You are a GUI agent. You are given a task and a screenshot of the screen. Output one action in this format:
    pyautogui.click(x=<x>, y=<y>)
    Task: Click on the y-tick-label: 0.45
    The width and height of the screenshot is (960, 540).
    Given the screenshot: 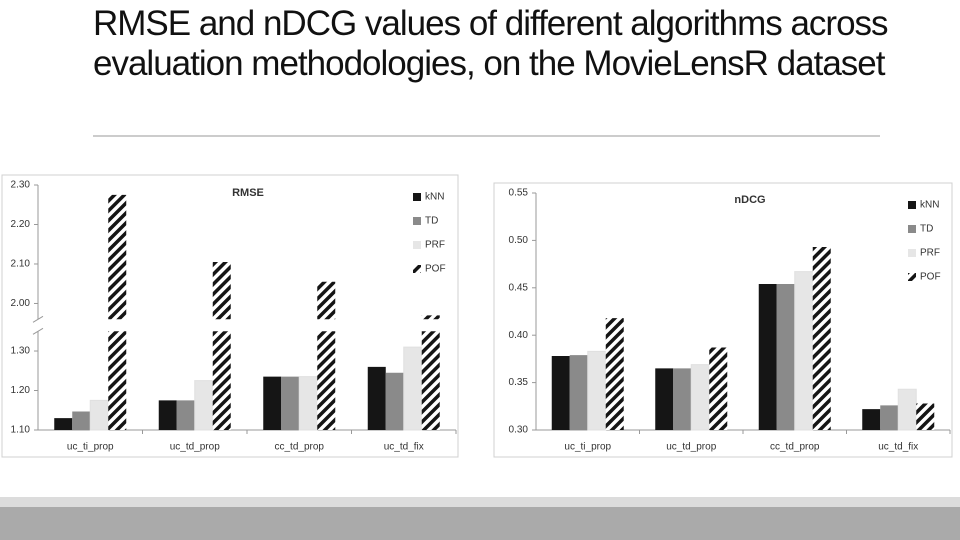 What is the action you would take?
    pyautogui.click(x=519, y=287)
    